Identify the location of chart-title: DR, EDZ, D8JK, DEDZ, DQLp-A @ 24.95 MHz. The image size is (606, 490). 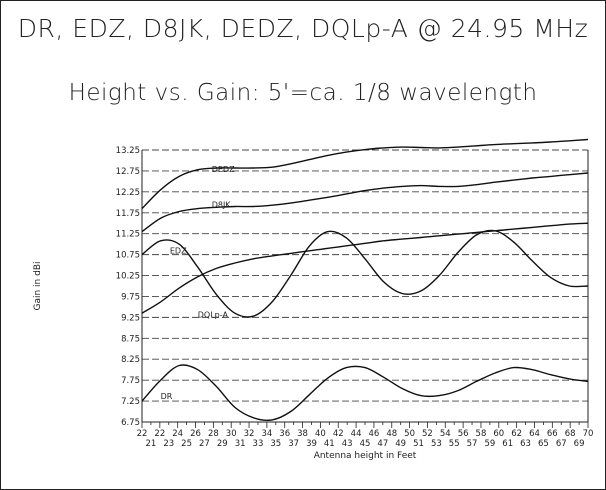
(303, 28).